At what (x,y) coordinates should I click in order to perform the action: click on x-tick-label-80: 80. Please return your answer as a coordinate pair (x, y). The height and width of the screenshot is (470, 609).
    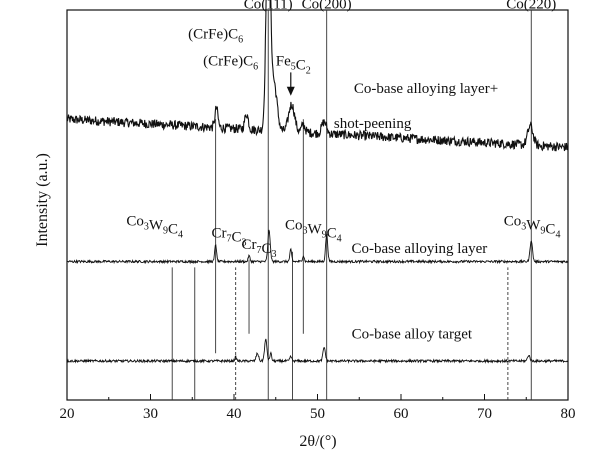
    Looking at the image, I should click on (568, 414).